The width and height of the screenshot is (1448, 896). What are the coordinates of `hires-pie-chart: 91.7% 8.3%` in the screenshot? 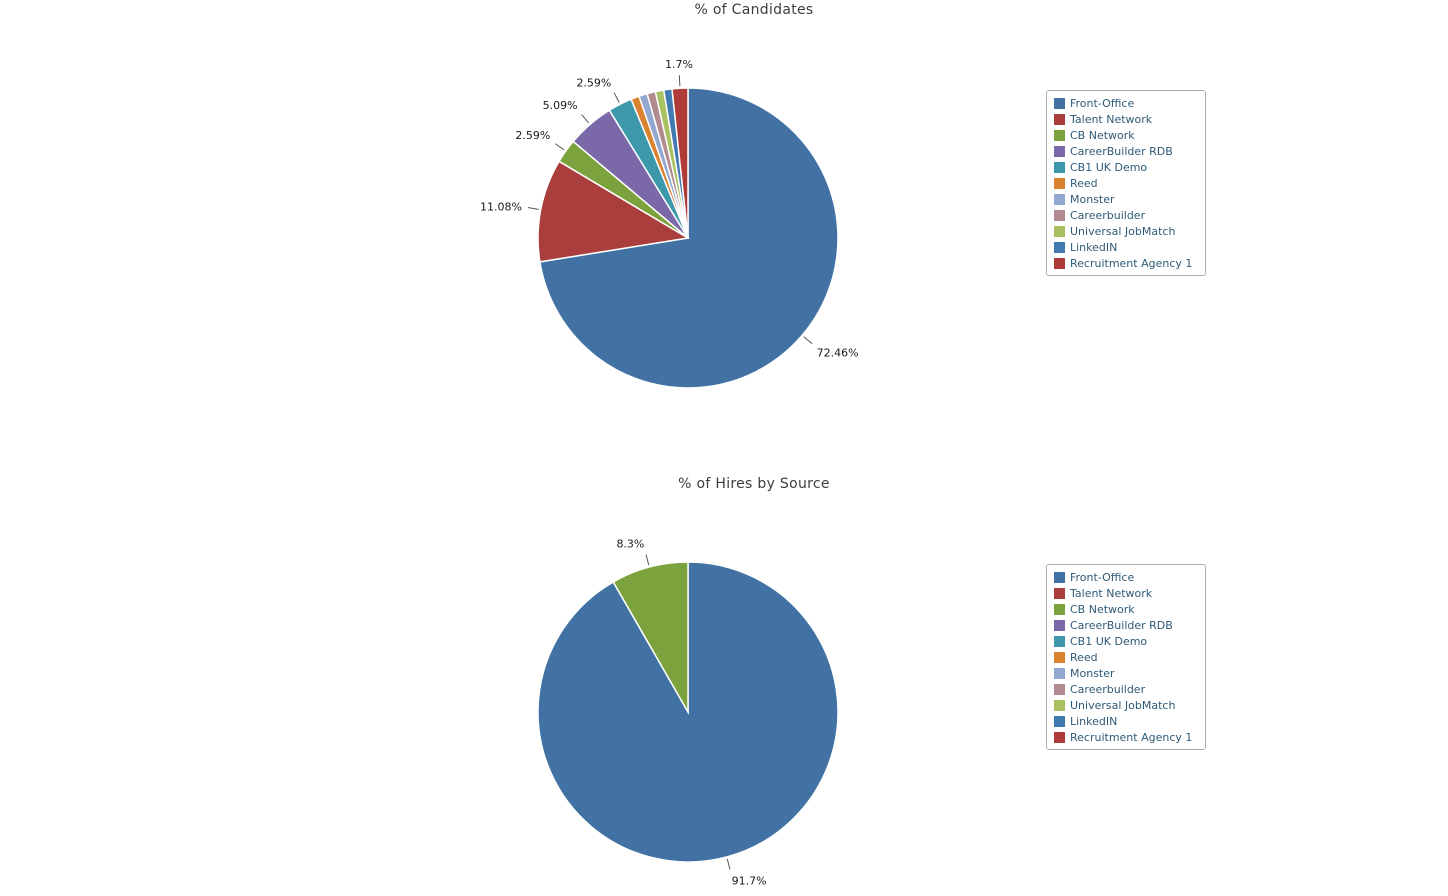 It's located at (688, 712).